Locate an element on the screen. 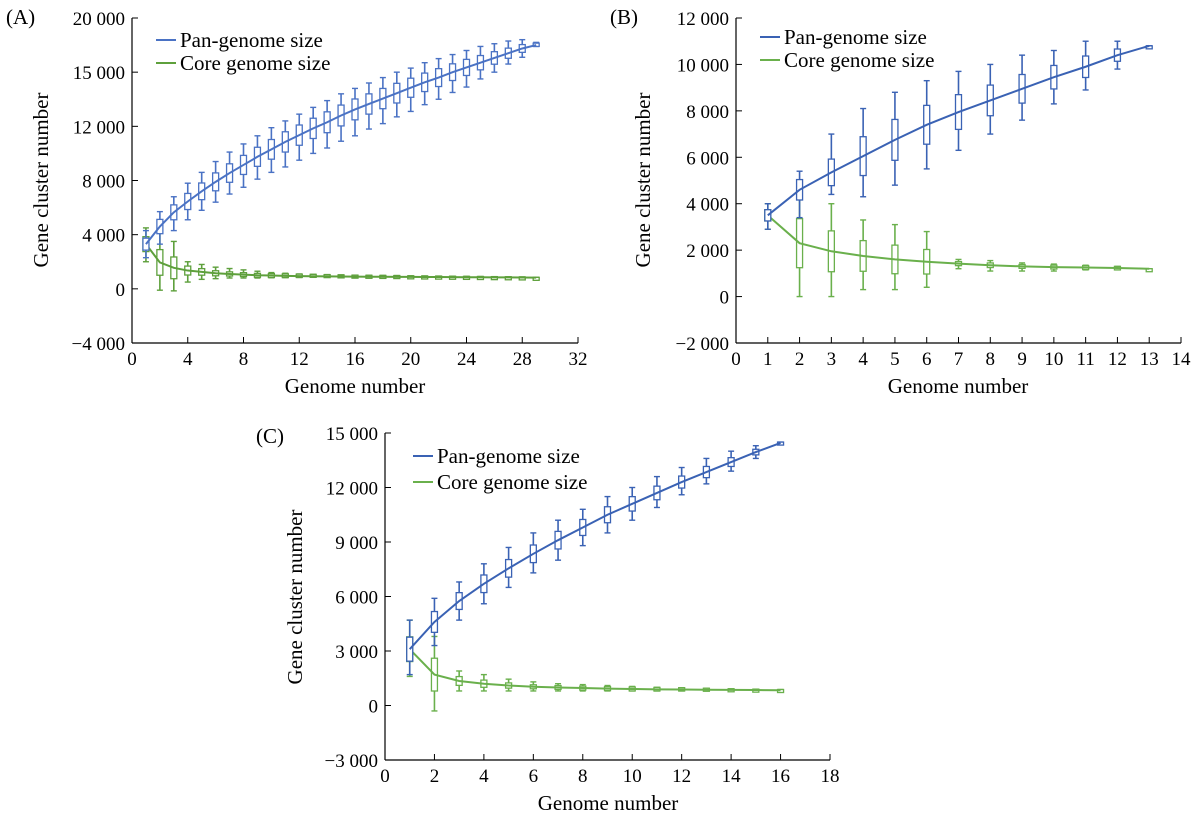 The height and width of the screenshot is (816, 1199). chart-a-pan-line is located at coordinates (341, 144).